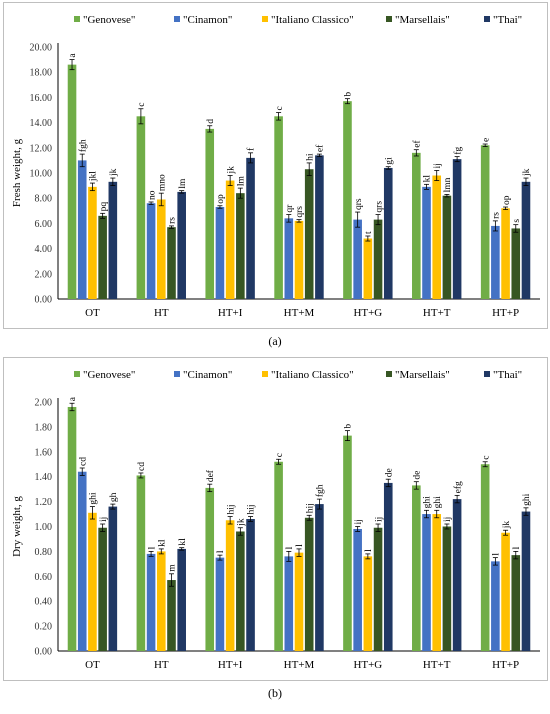  Describe the element at coordinates (418, 475) in the screenshot. I see `significance-label: de` at that location.